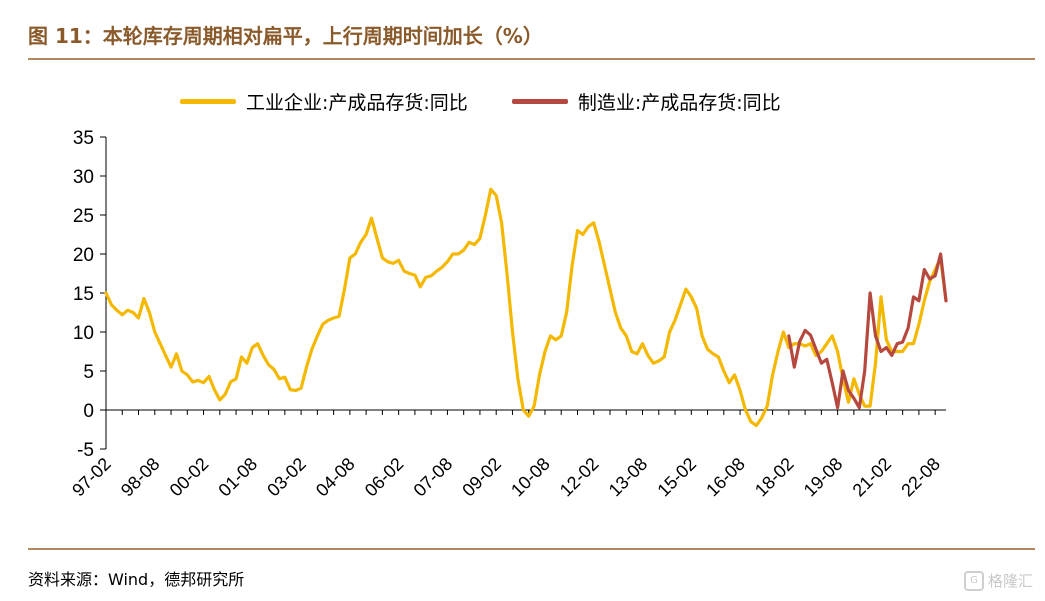 This screenshot has height=601, width=1045. I want to click on top-rule, so click(531, 59).